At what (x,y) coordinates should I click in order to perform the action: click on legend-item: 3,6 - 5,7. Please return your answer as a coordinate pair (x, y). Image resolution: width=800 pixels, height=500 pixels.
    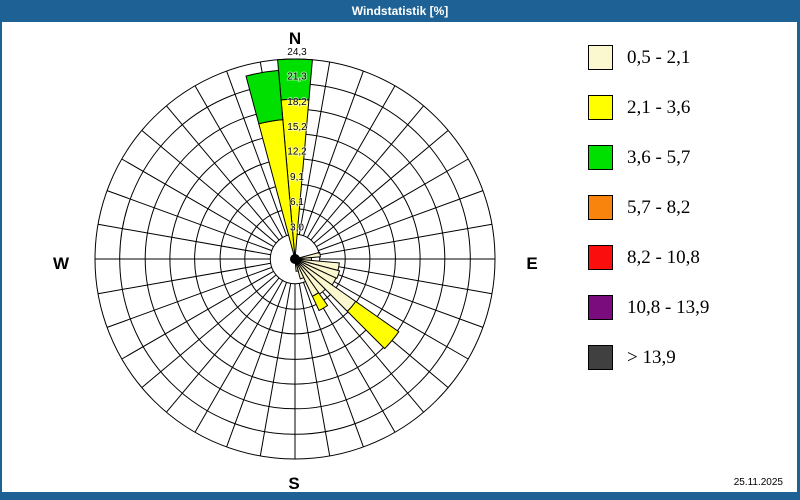
    Looking at the image, I should click on (639, 157).